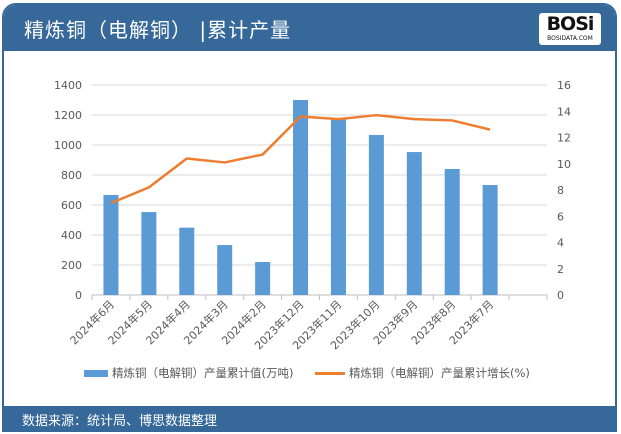  Describe the element at coordinates (560, 190) in the screenshot. I see `right-axis-tick: 8` at that location.